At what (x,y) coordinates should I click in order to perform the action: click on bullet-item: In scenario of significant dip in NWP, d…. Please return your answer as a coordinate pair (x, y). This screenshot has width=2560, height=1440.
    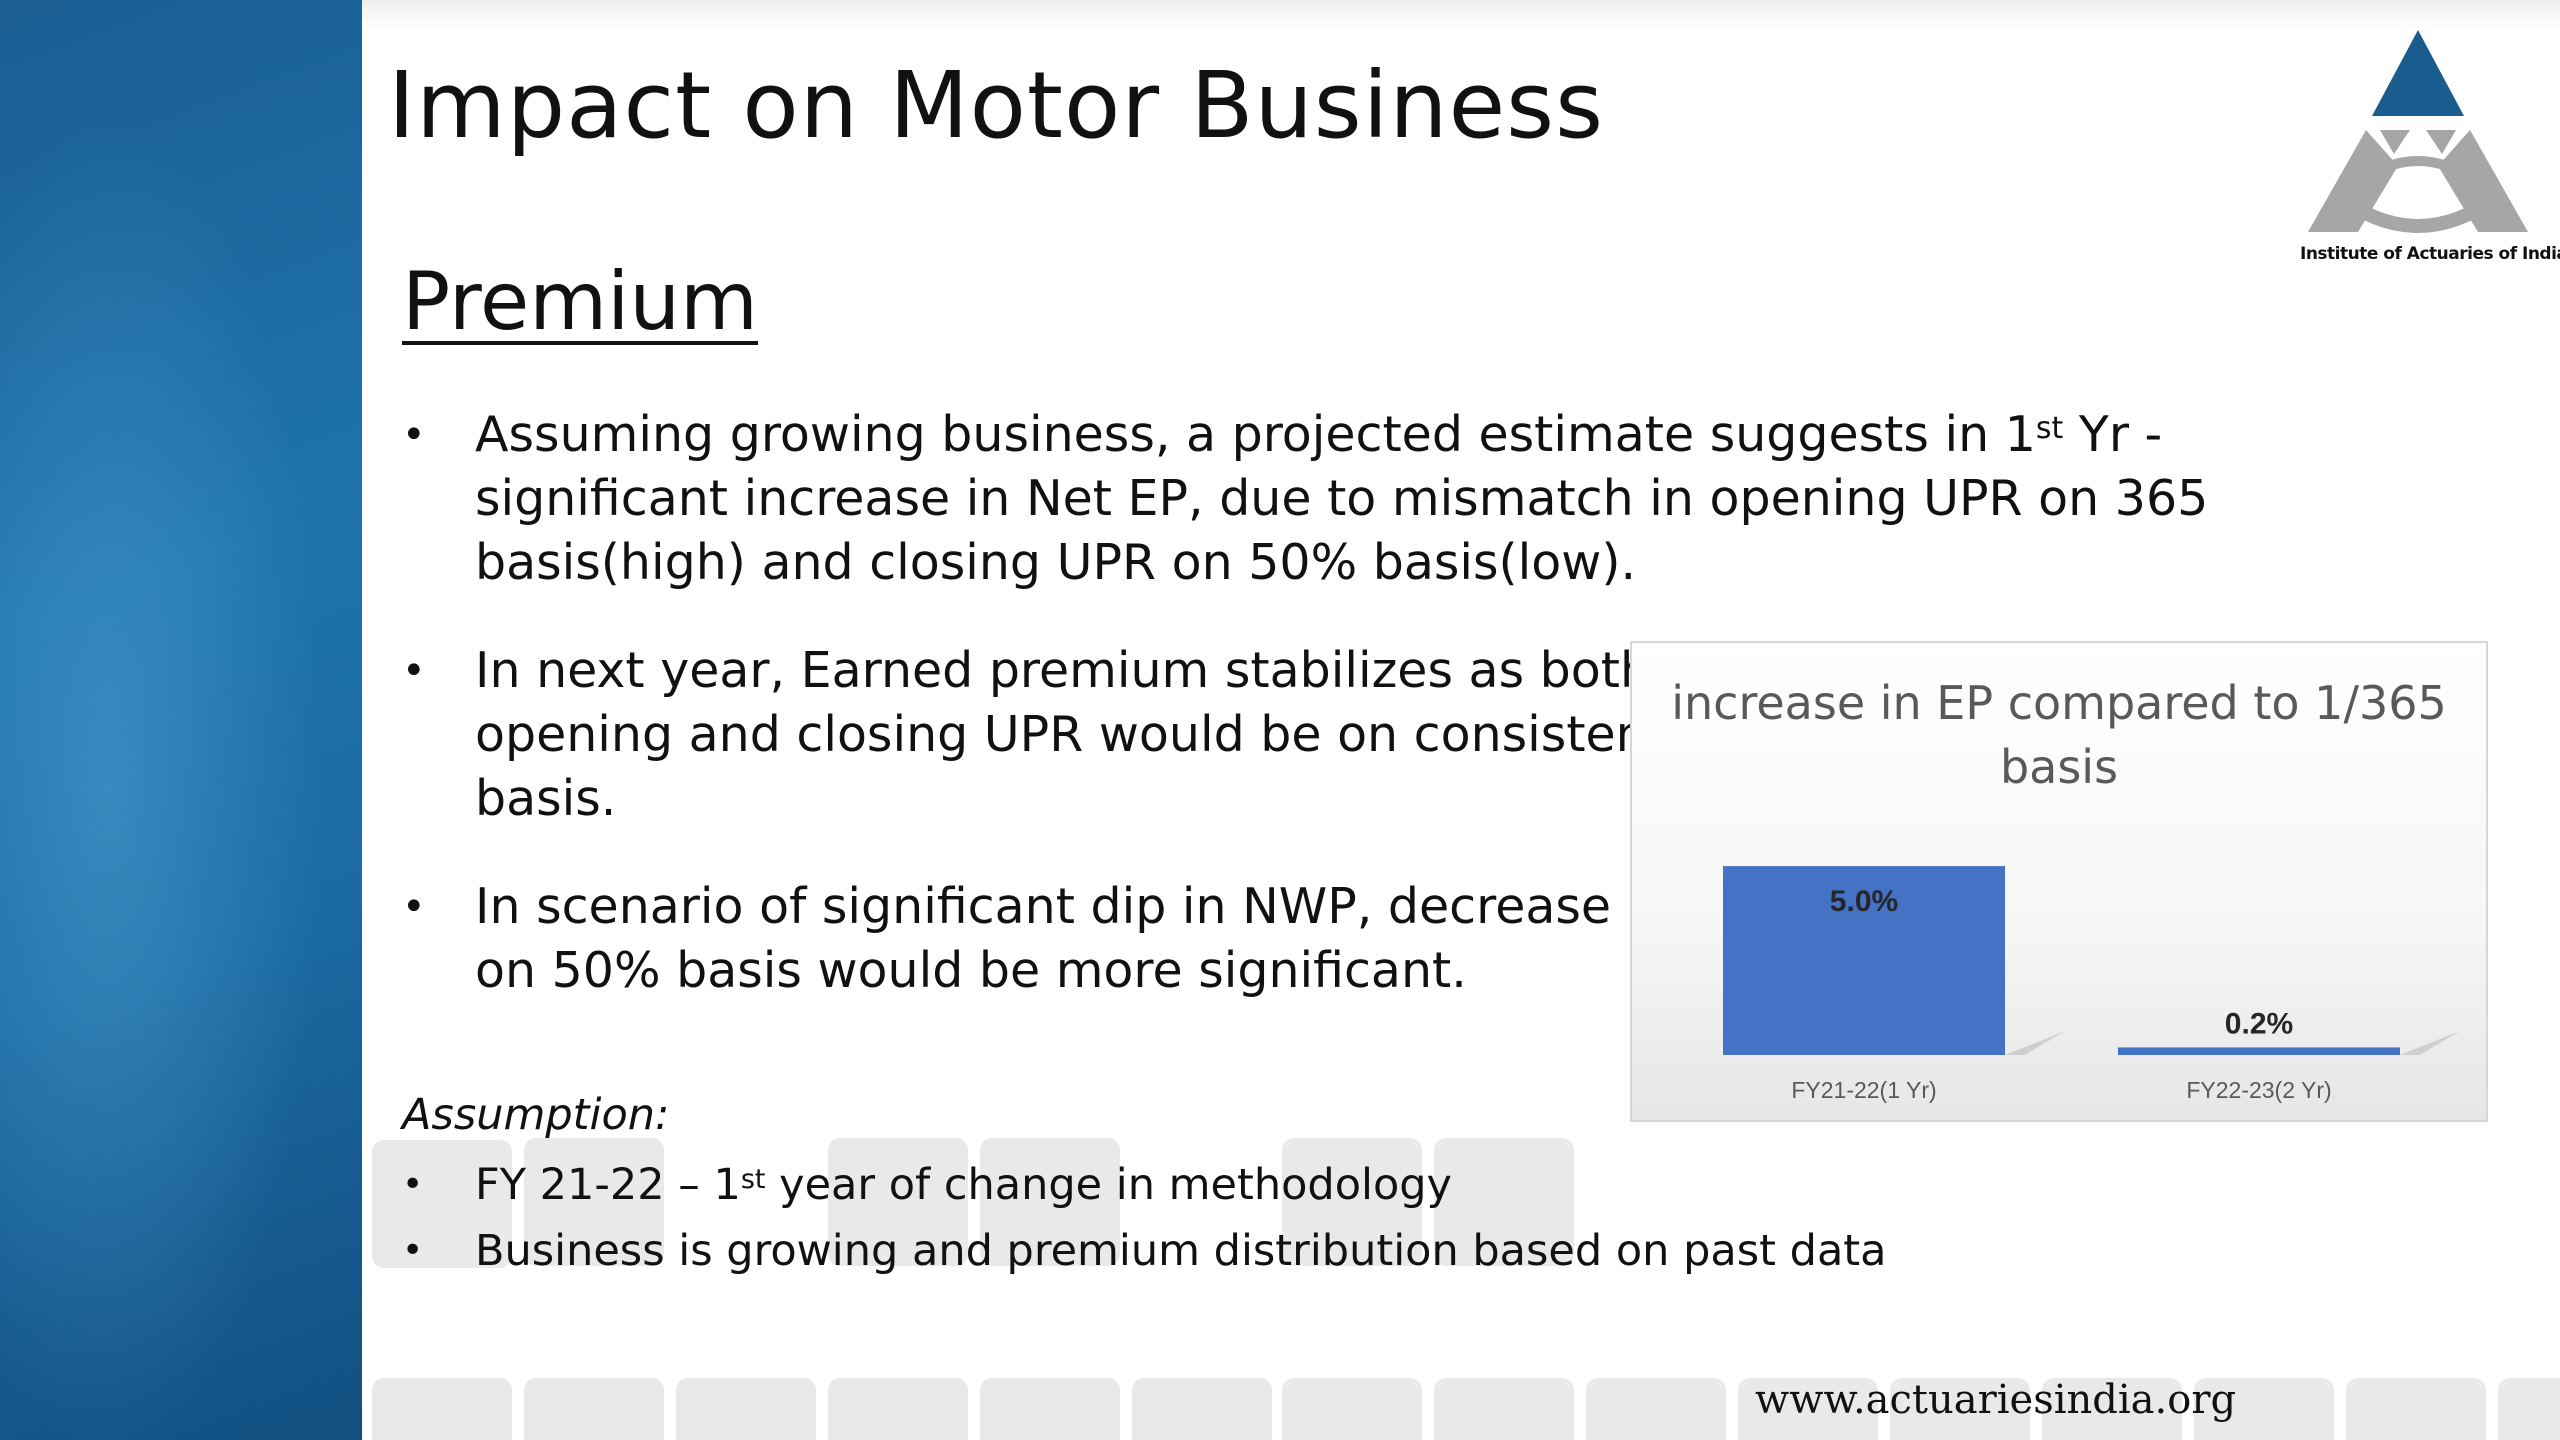
    Looking at the image, I should click on (1098, 939).